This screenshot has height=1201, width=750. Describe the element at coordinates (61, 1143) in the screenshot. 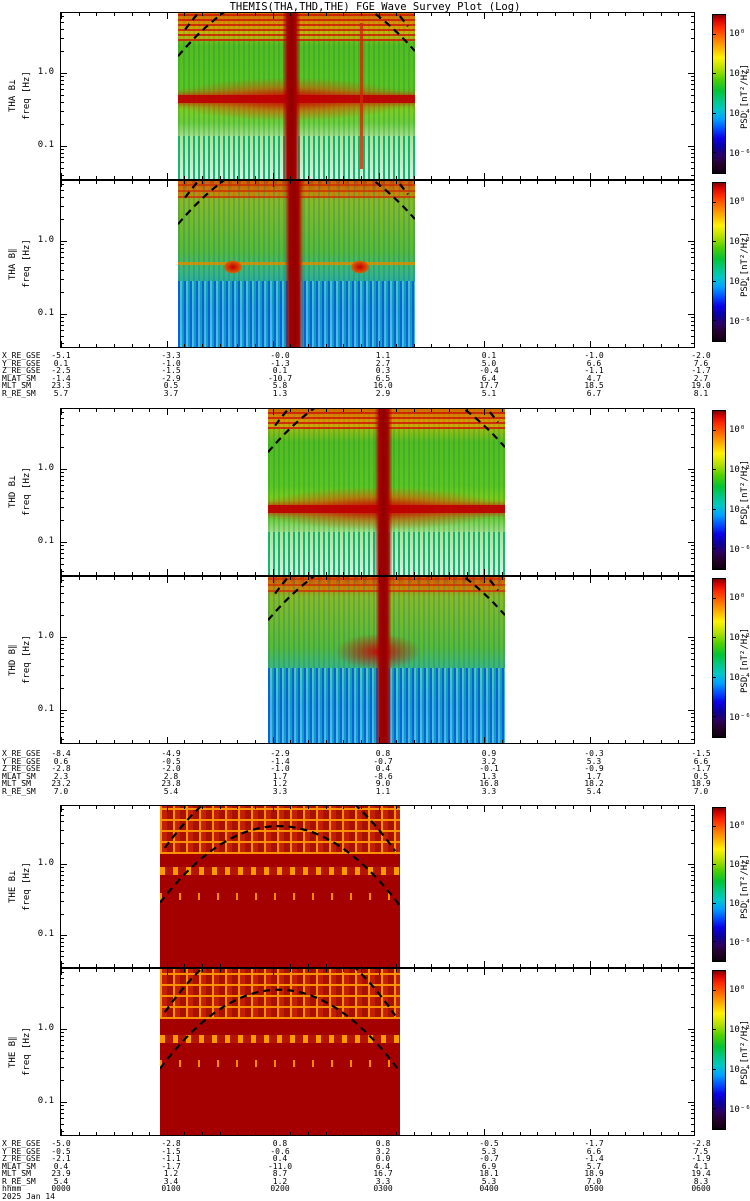

I see `eph-value: -5.0` at that location.